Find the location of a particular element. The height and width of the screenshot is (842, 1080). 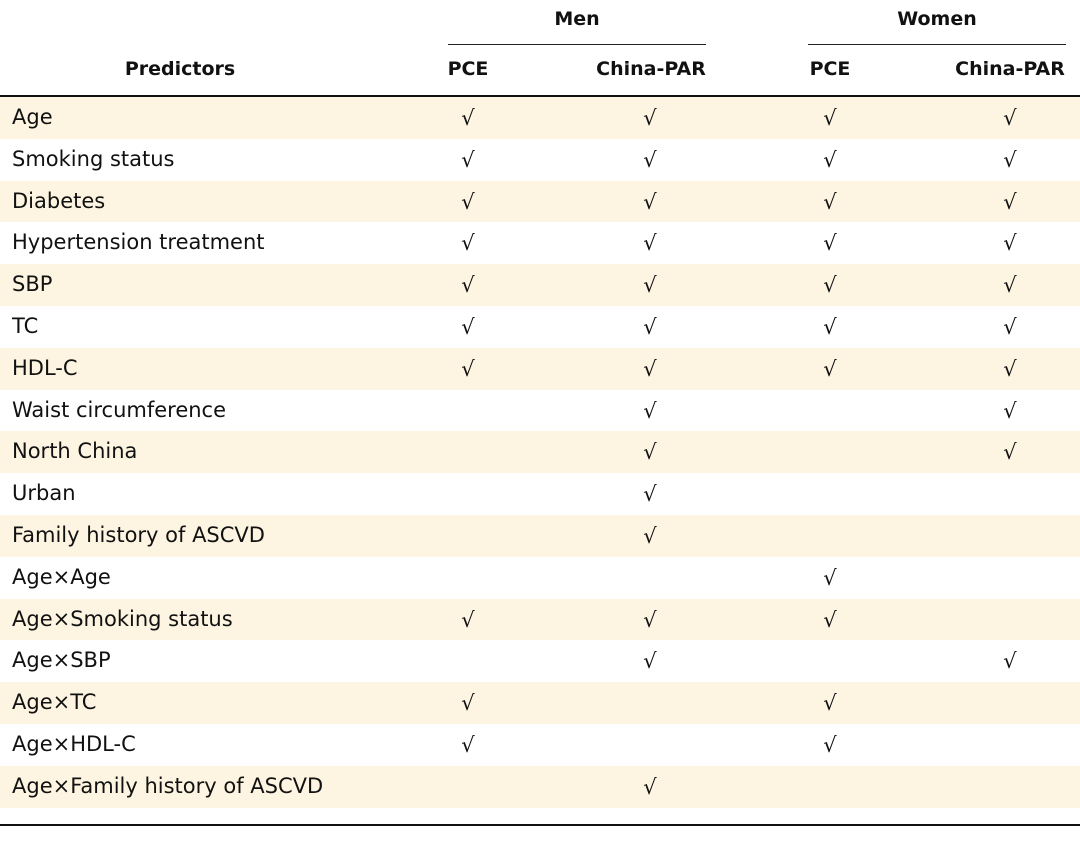

bottom-rule is located at coordinates (540, 825).